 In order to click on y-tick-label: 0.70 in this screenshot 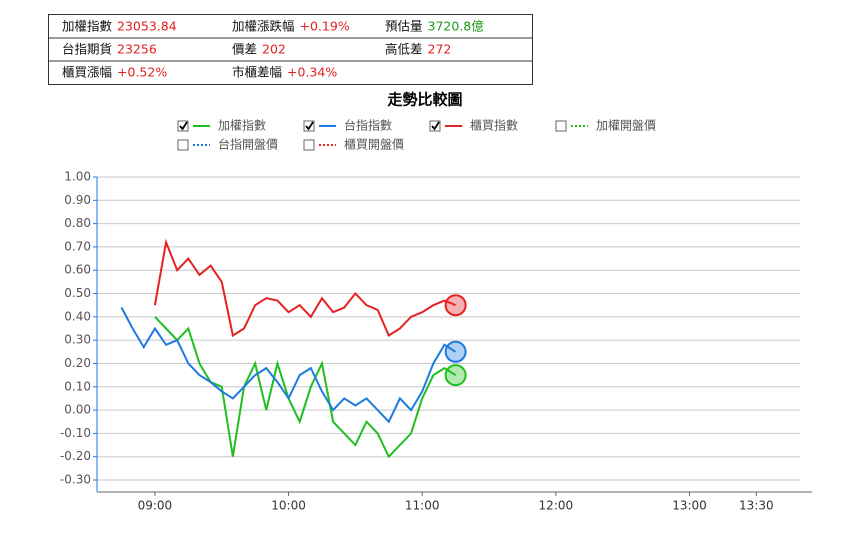, I will do `click(77, 246)`.